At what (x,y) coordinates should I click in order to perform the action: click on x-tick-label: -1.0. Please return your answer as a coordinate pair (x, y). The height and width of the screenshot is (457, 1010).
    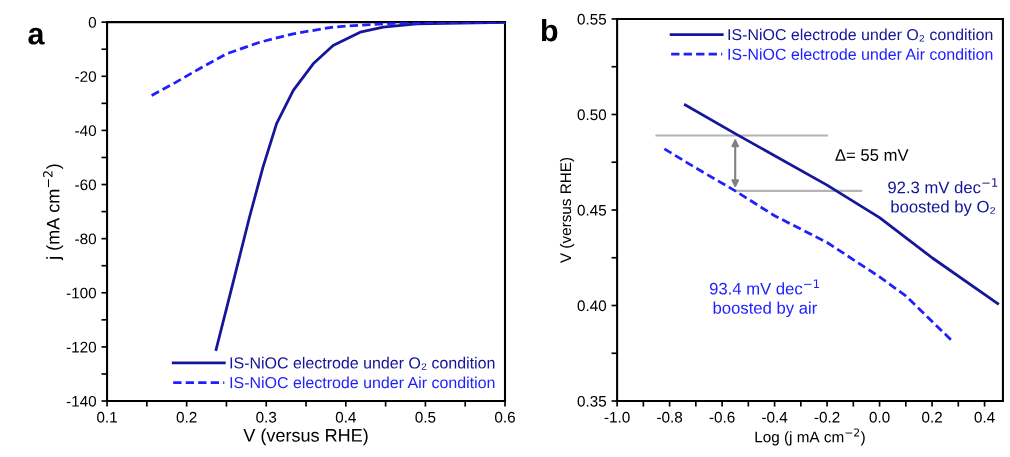
    Looking at the image, I should click on (617, 417).